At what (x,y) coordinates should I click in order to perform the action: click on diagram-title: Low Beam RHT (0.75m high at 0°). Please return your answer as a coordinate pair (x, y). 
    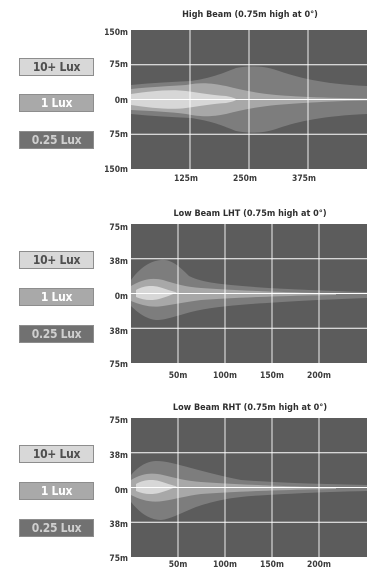
    Looking at the image, I should click on (250, 408).